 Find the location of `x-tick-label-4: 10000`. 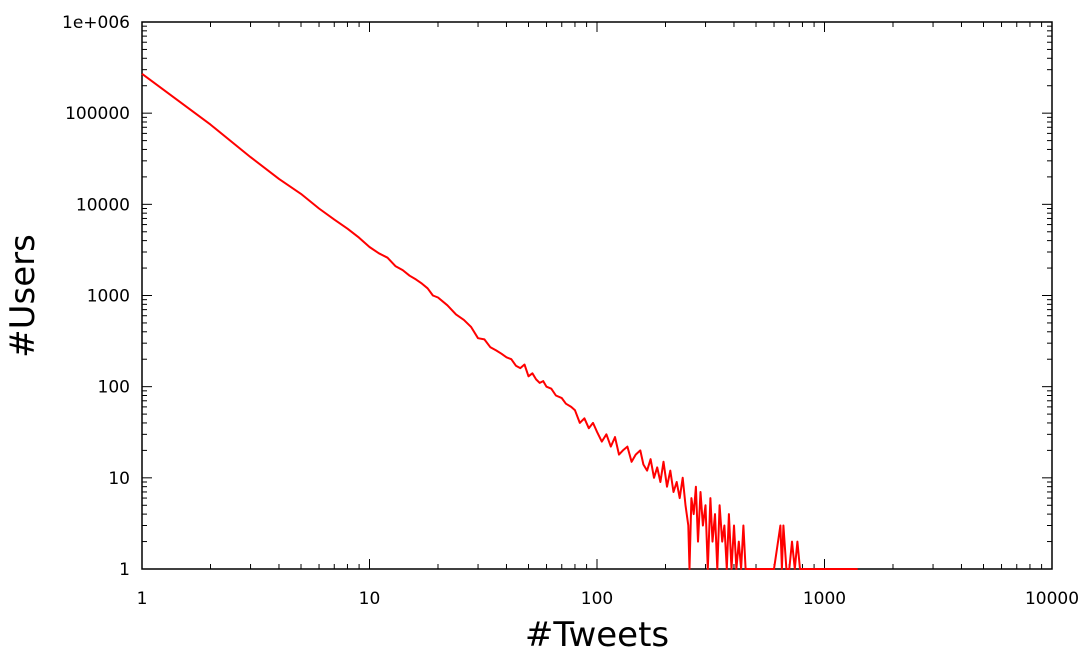

x-tick-label-4: 10000 is located at coordinates (1052, 599).